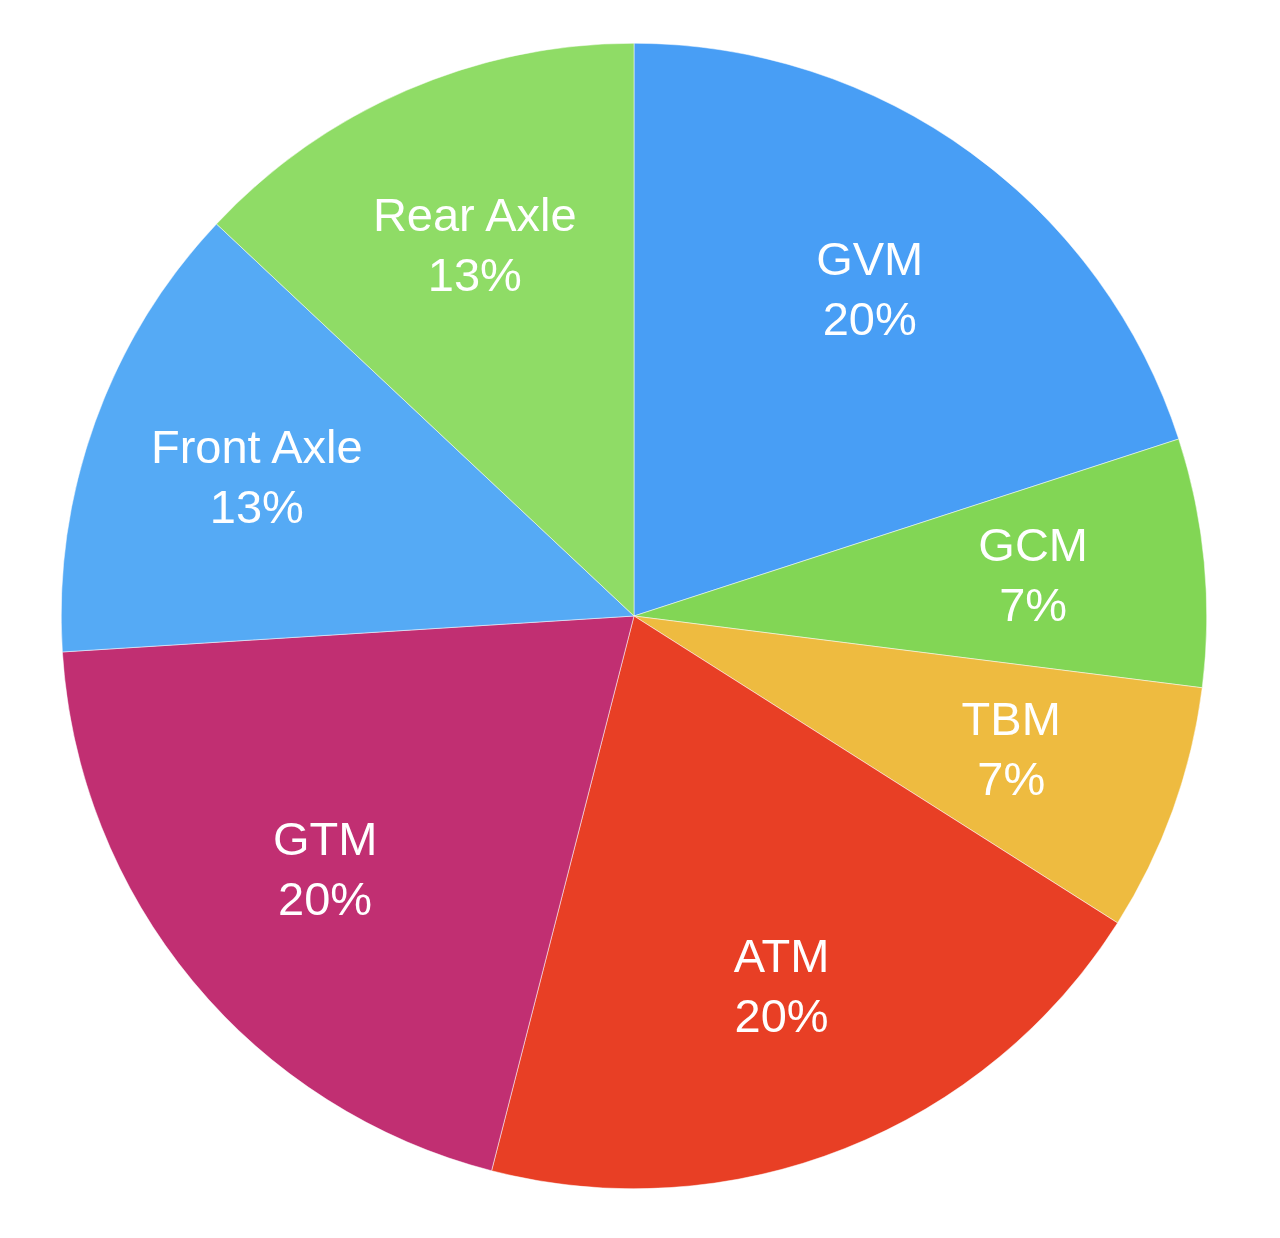 This screenshot has height=1238, width=1280. I want to click on slice-label: GTM, so click(325, 838).